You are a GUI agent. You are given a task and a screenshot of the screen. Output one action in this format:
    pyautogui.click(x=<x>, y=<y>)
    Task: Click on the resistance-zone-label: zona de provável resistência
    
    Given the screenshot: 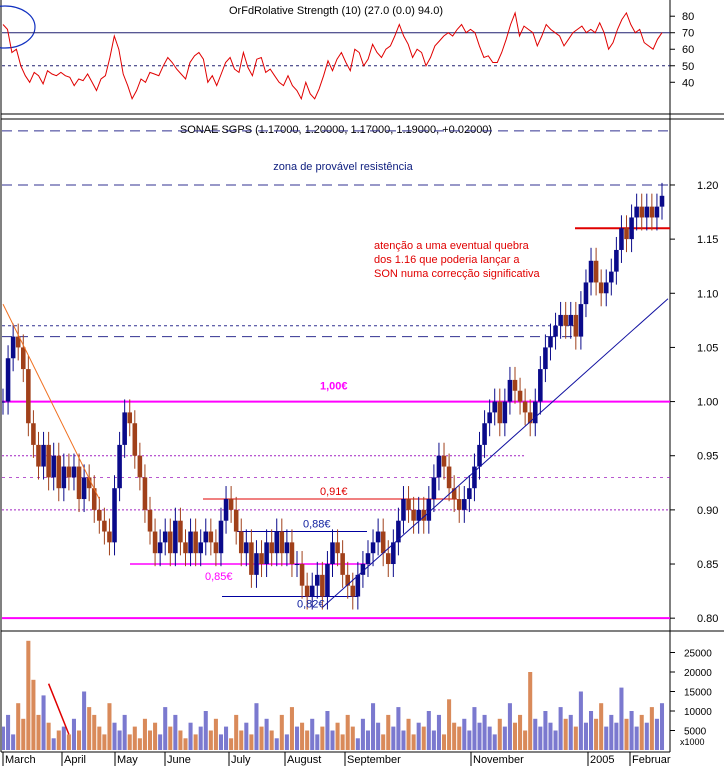 What is the action you would take?
    pyautogui.click(x=343, y=167)
    